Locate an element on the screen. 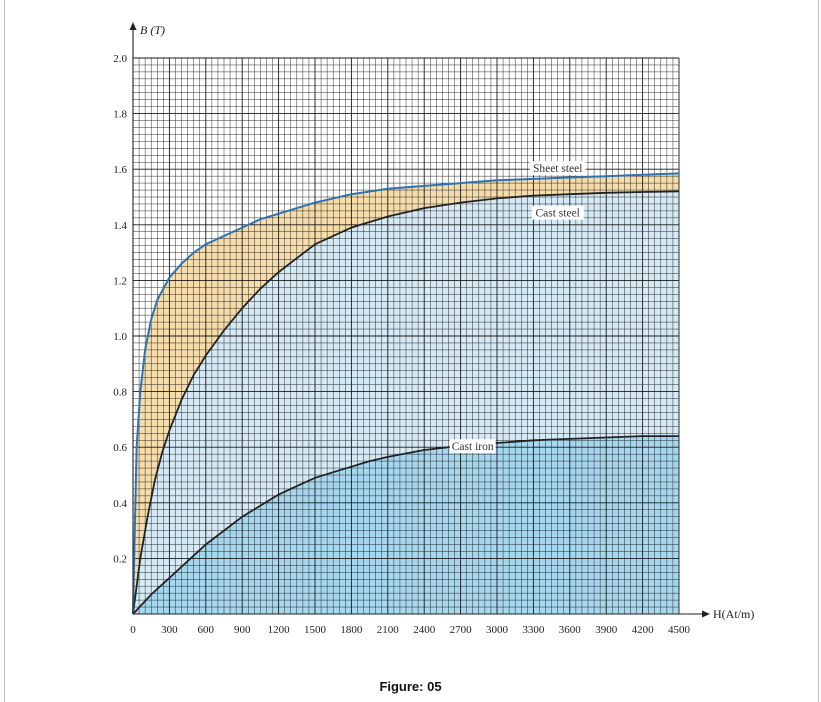  sheet-steel-label: Sheet steel is located at coordinates (558, 169).